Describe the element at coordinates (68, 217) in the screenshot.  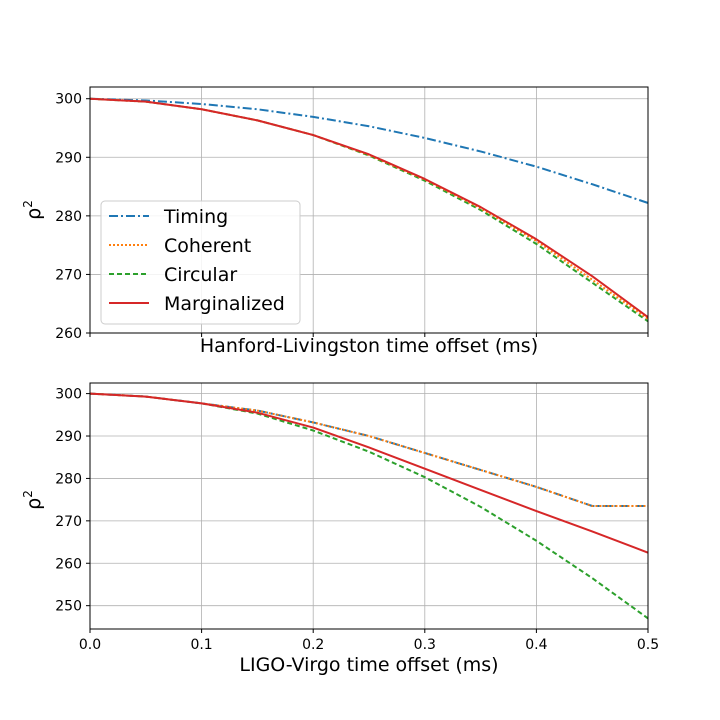
I see `top-ytick-label: 280` at that location.